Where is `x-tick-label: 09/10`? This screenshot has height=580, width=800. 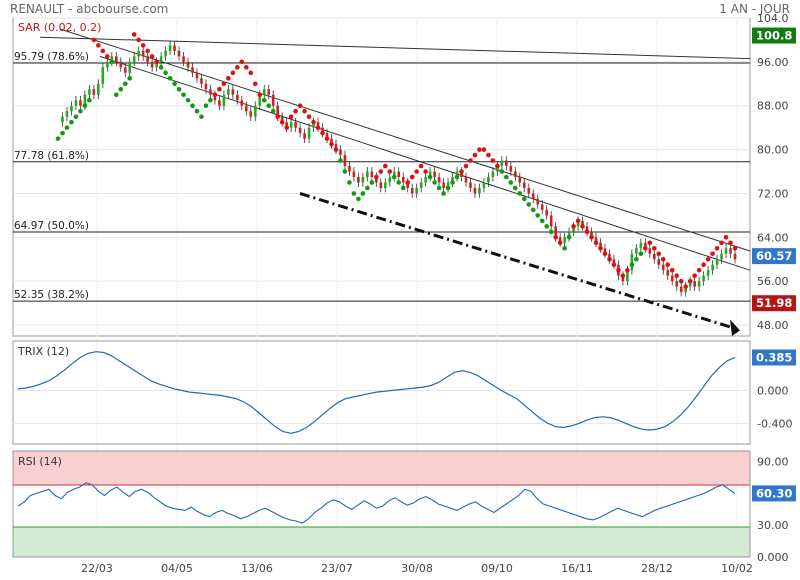
x-tick-label: 09/10 is located at coordinates (497, 568).